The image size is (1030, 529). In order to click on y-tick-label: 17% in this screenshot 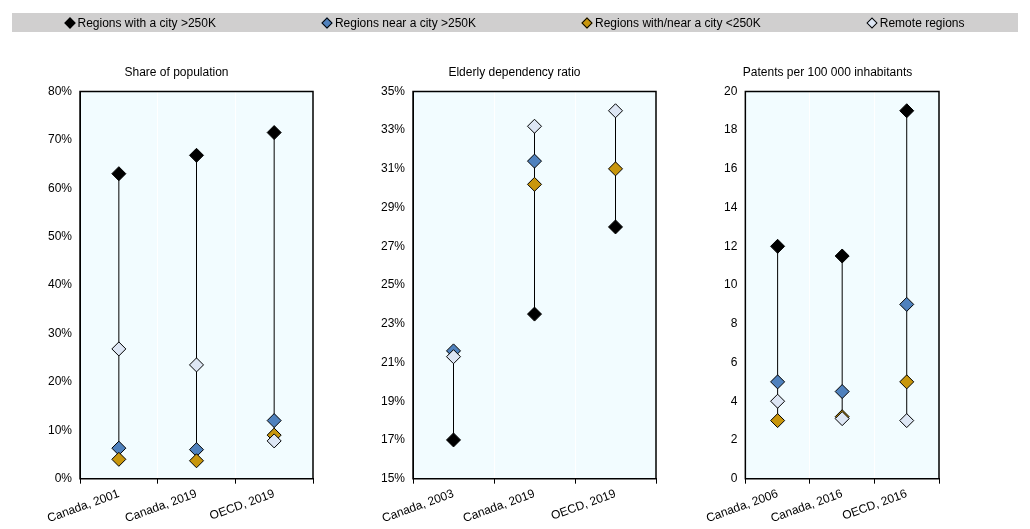, I will do `click(393, 439)`.